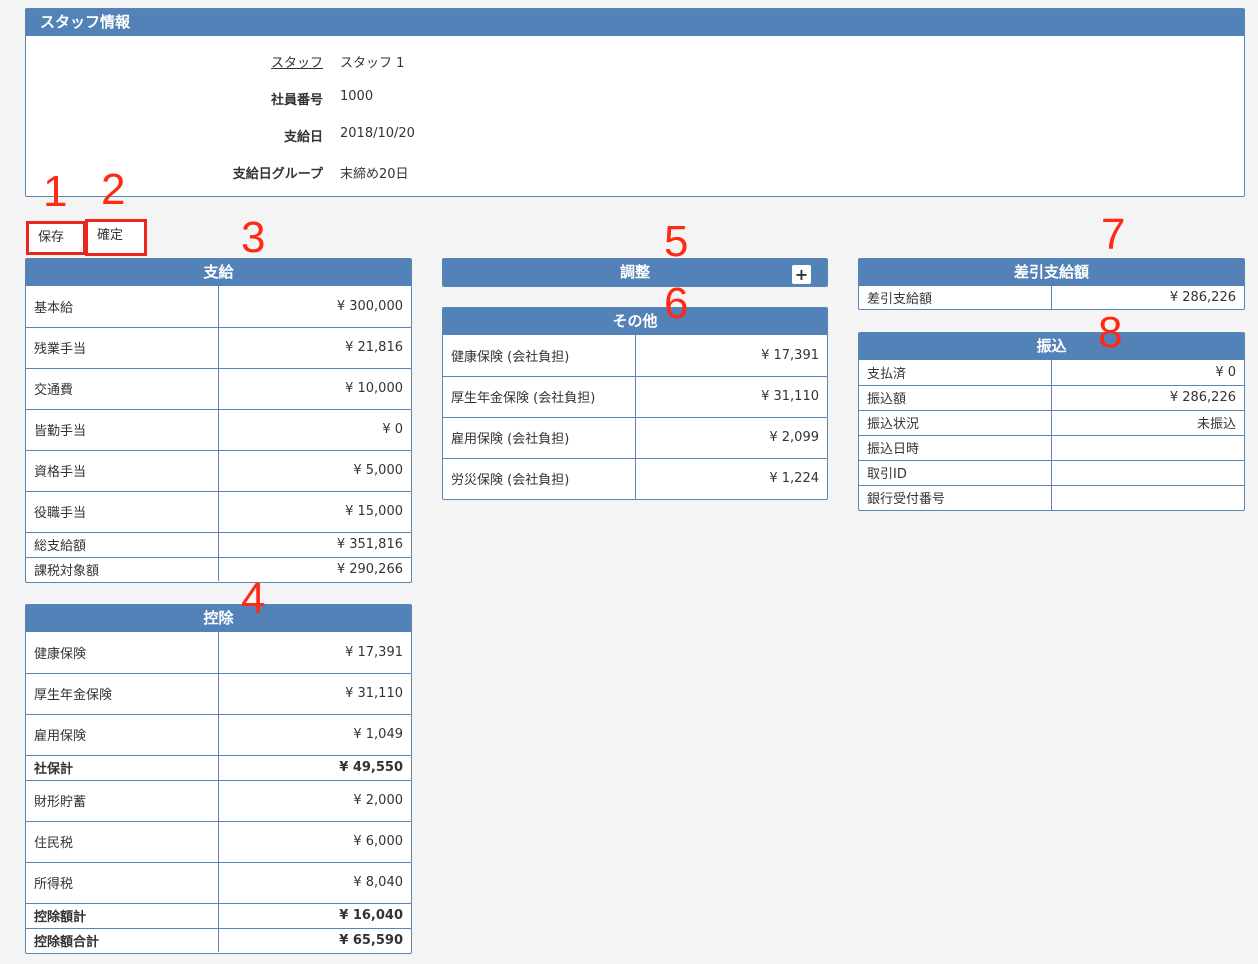 The width and height of the screenshot is (1258, 964). I want to click on table-row: 差引支給額 ¥ 286,226, so click(1051, 297).